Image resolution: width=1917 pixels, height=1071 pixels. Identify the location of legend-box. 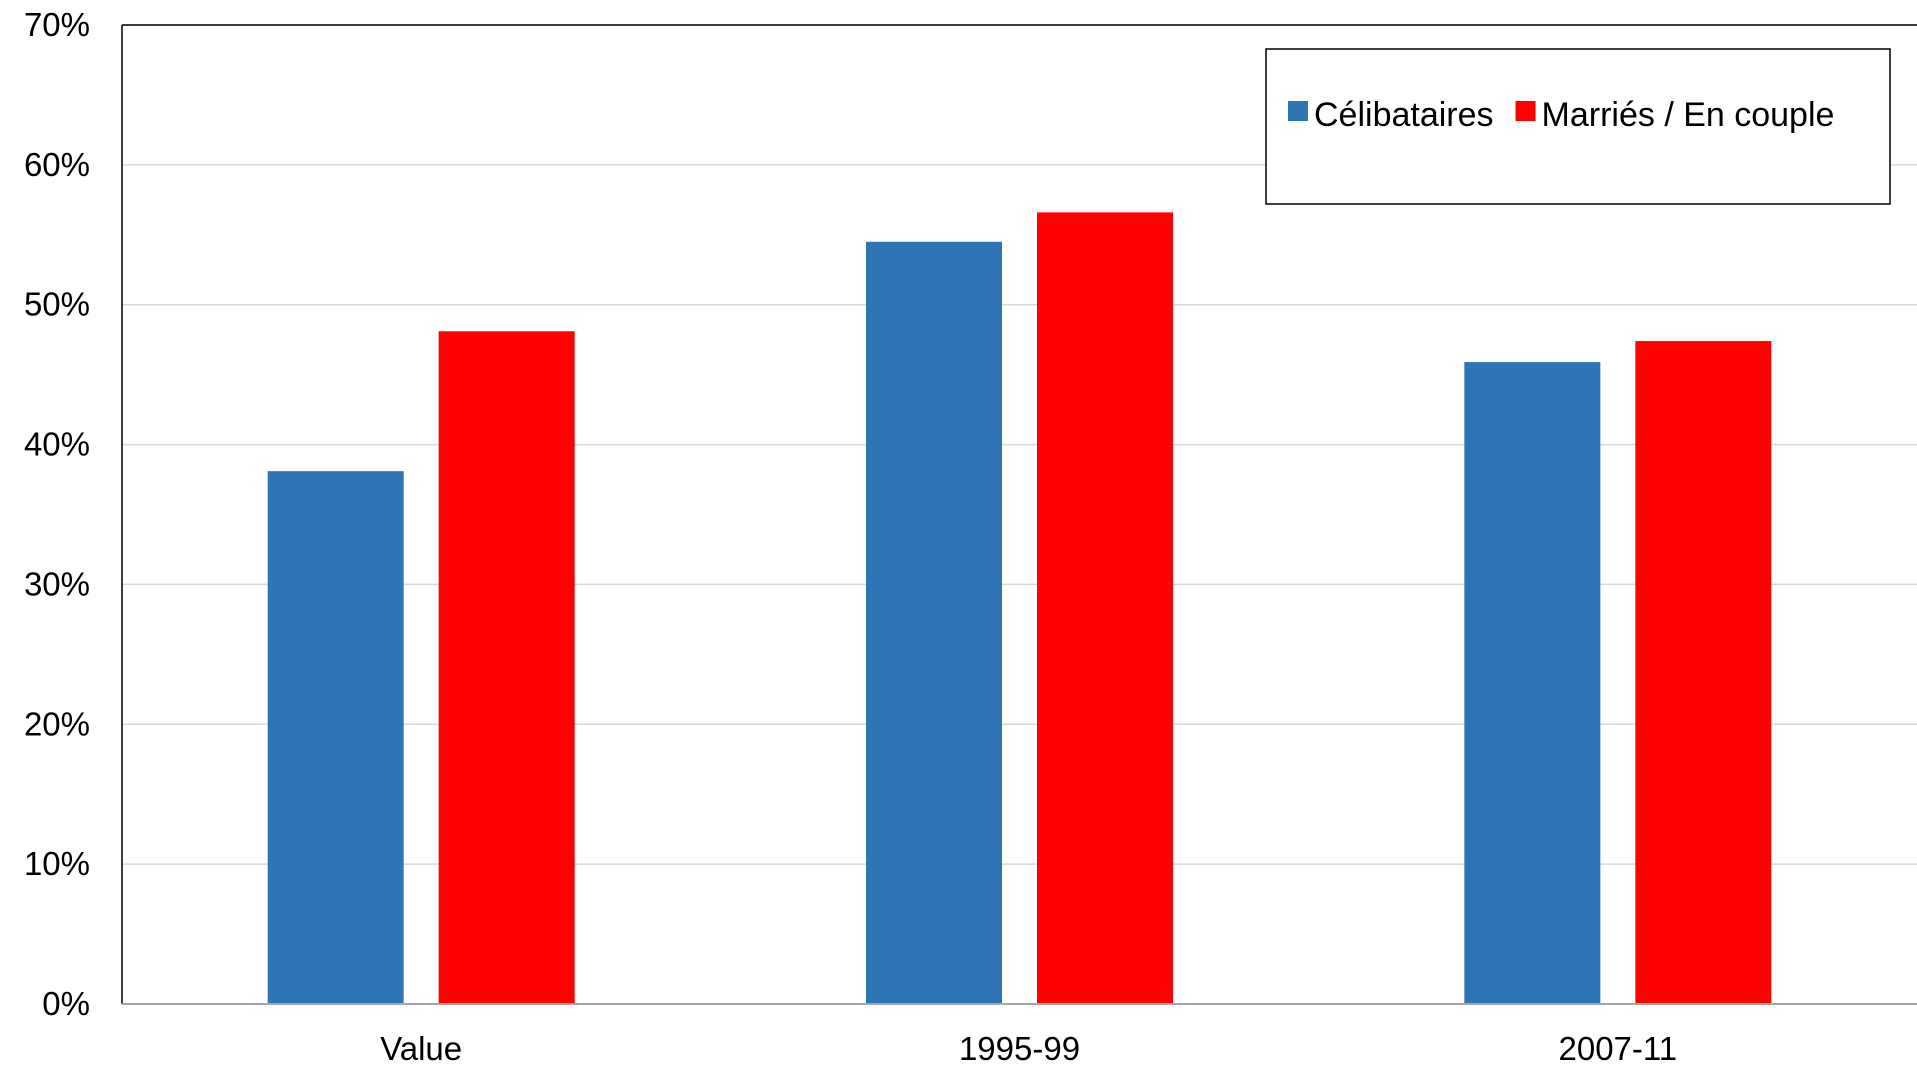
(1578, 126).